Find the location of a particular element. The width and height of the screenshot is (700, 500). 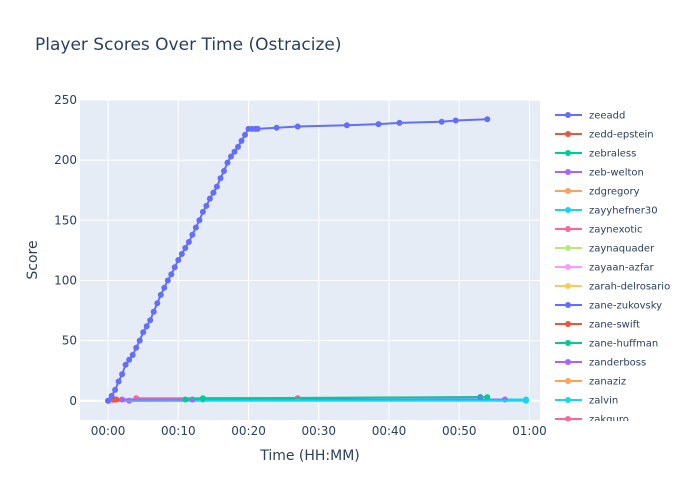

legend-item: zanaziz is located at coordinates (590, 382).